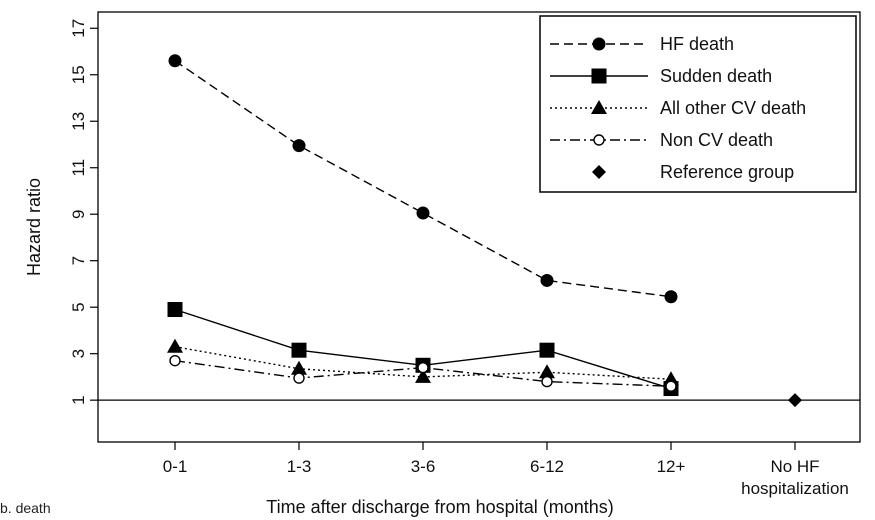  I want to click on y-tick-label: 5, so click(78, 306).